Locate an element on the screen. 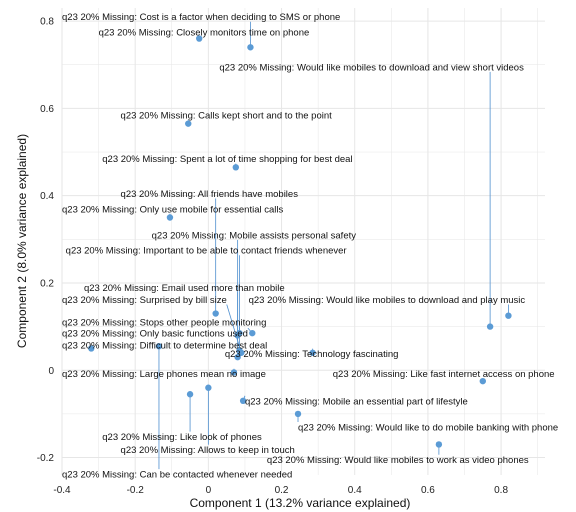  leader-line is located at coordinates (234, 328).